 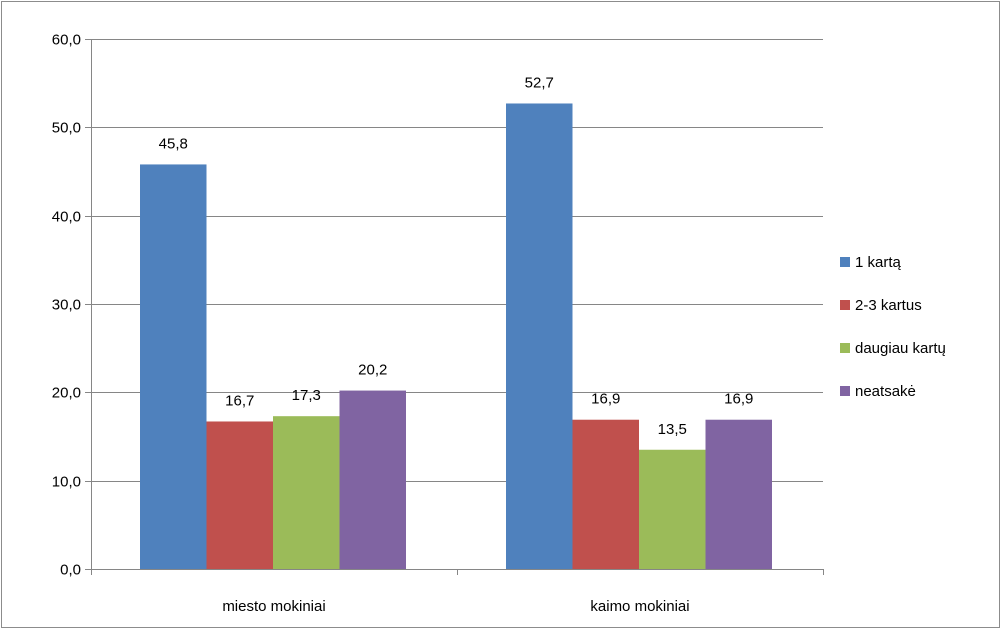 What do you see at coordinates (66, 40) in the screenshot?
I see `y-tick-label: 60,0` at bounding box center [66, 40].